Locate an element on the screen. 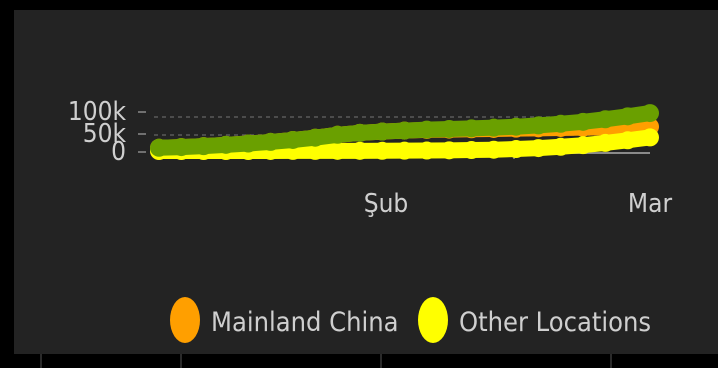 The width and height of the screenshot is (718, 368). legend: Mainland China Other Locations is located at coordinates (410, 320).